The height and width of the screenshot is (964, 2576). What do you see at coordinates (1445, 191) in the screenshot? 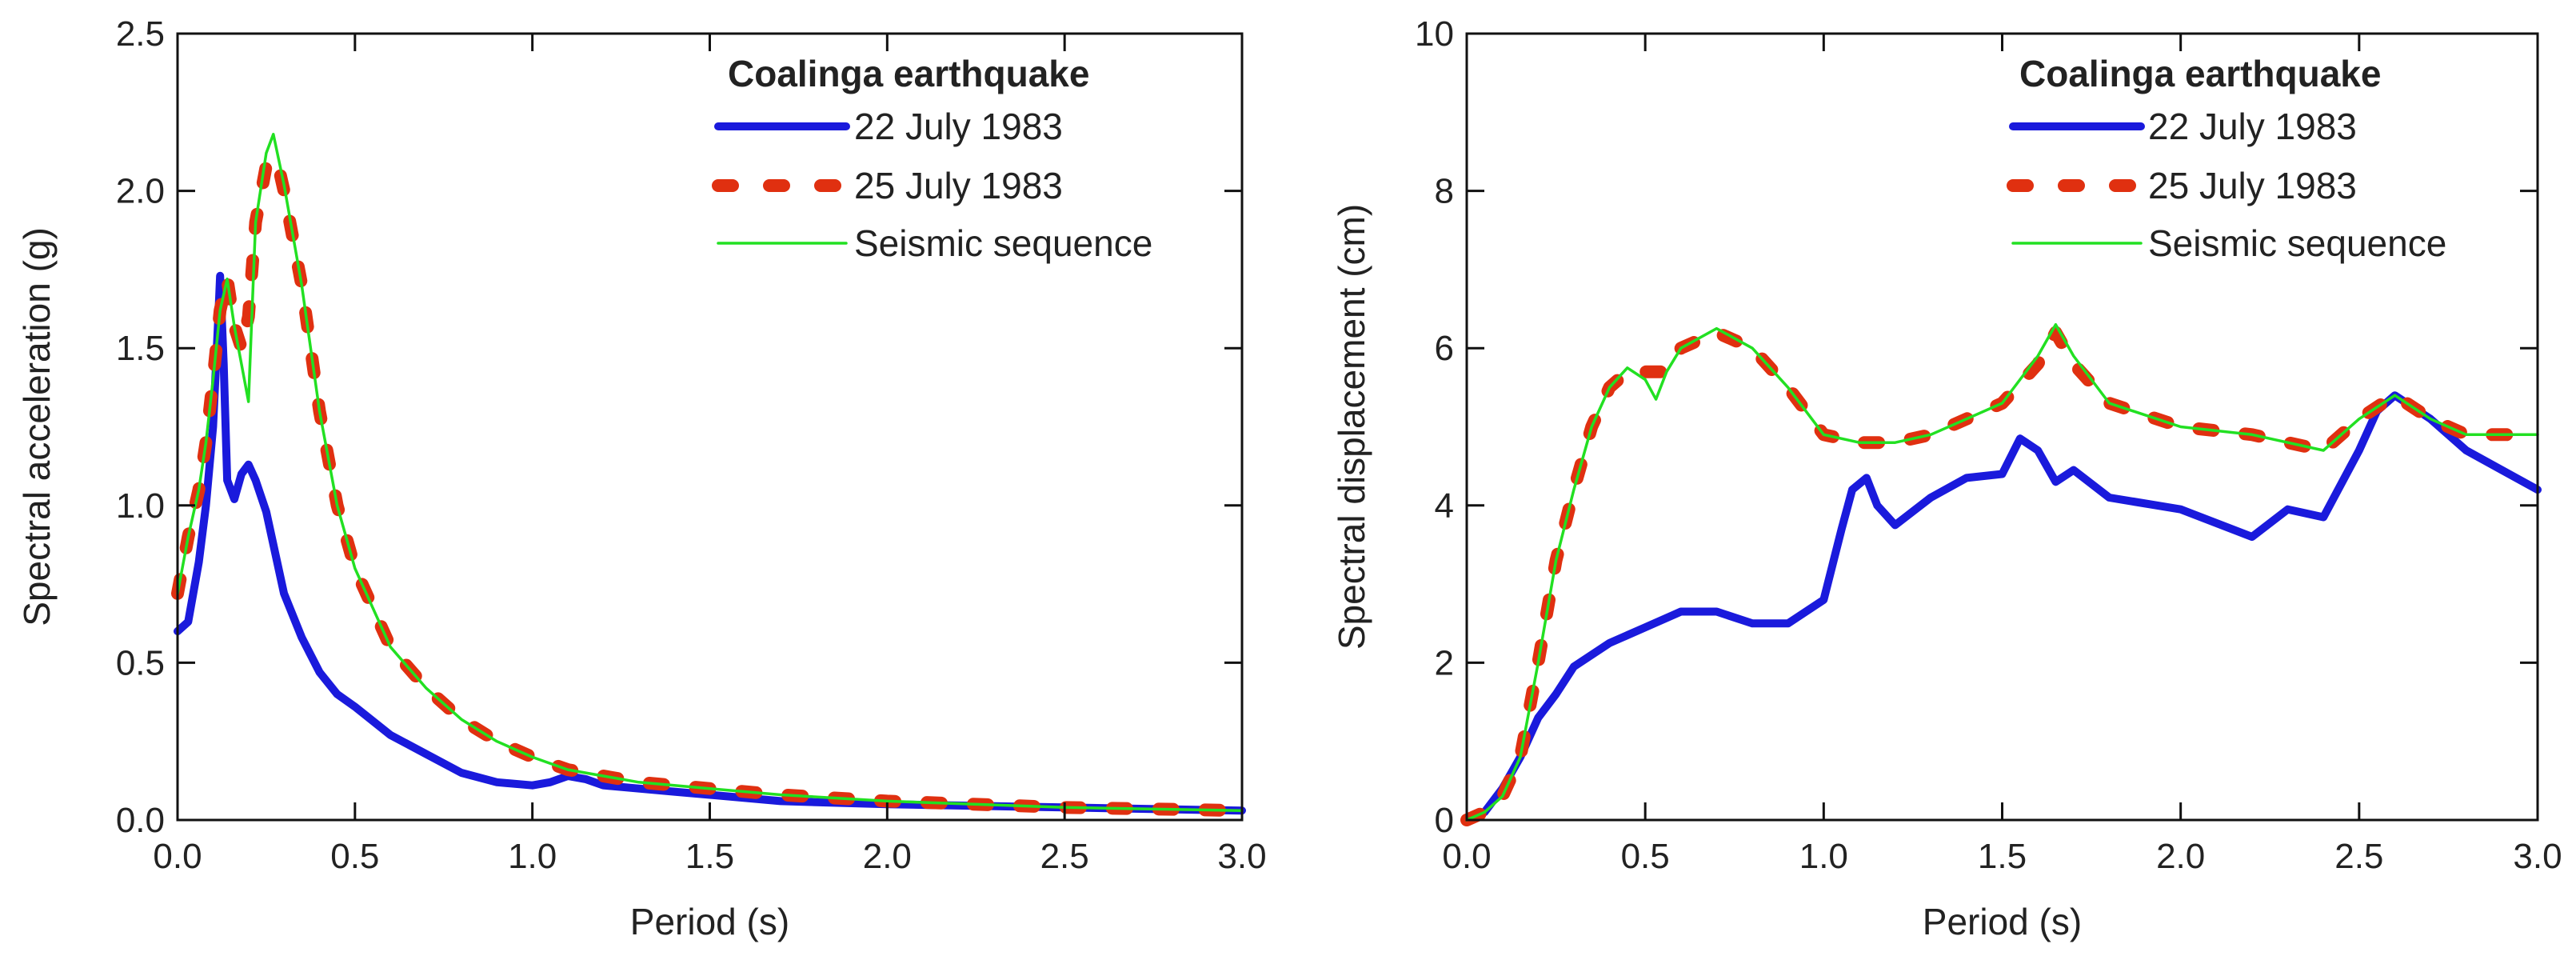
I see `y-tick-label: 8` at bounding box center [1445, 191].